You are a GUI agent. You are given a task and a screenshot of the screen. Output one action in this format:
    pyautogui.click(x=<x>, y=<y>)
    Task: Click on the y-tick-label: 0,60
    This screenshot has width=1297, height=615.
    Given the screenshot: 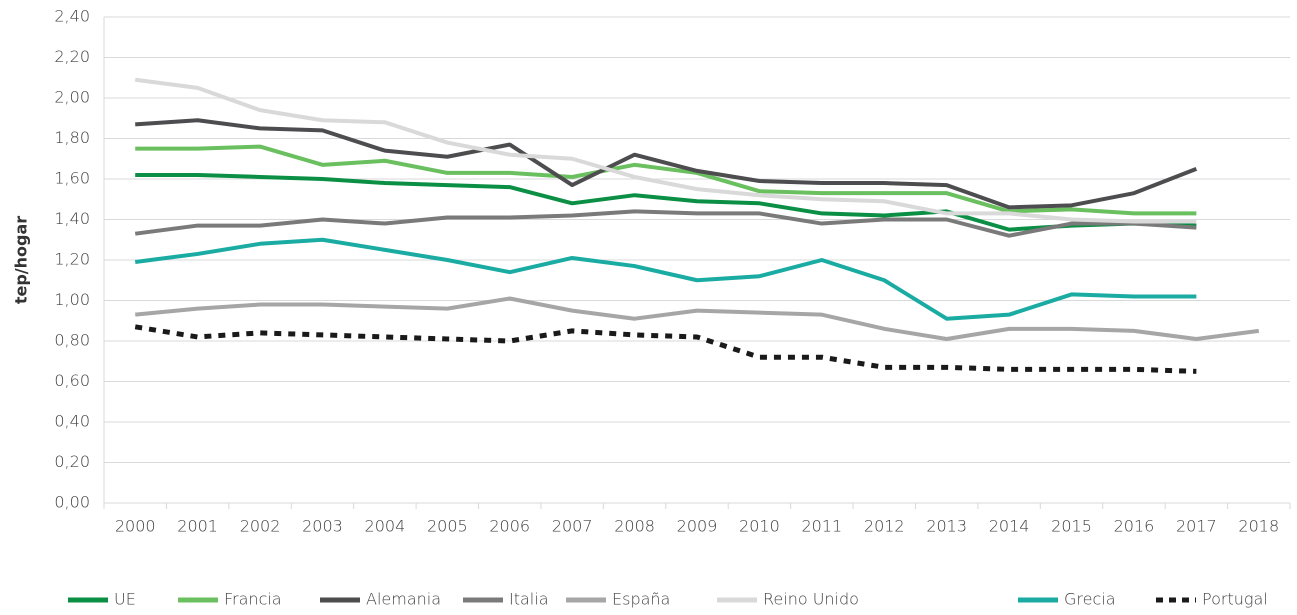 What is the action you would take?
    pyautogui.click(x=72, y=380)
    